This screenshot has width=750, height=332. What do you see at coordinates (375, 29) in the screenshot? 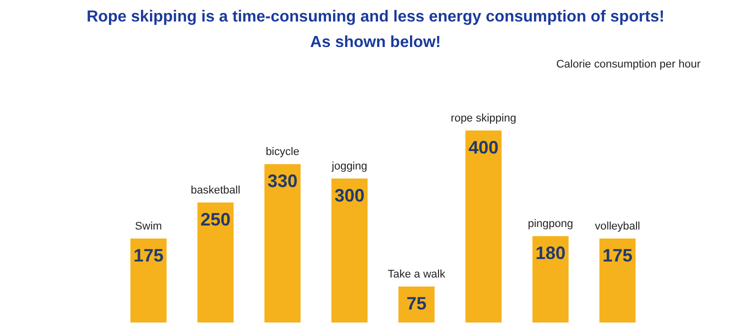
I see `chart-title: Rope skipping is a time-consuming and less energy consumption of sports! As shown below!` at bounding box center [375, 29].